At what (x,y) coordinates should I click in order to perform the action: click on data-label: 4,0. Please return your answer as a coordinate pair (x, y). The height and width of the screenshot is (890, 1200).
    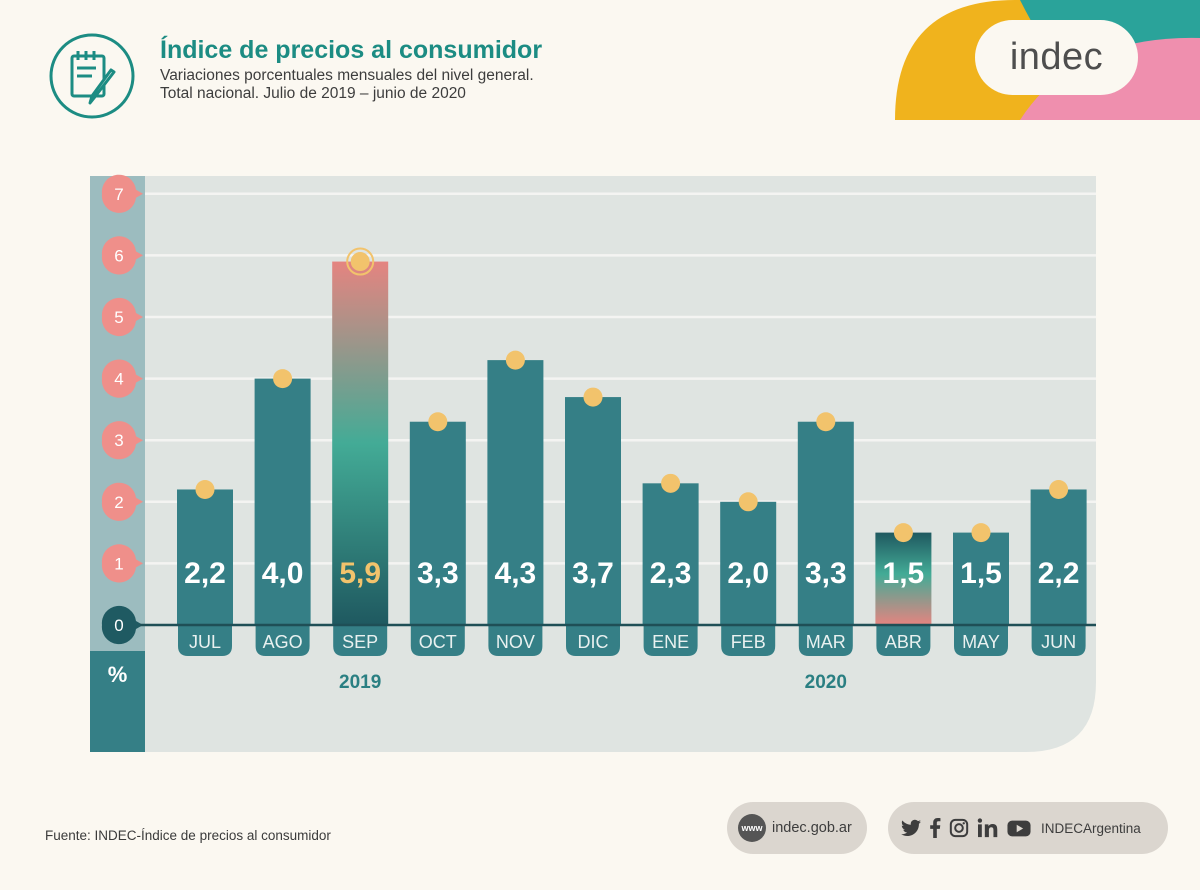
    Looking at the image, I should click on (283, 573).